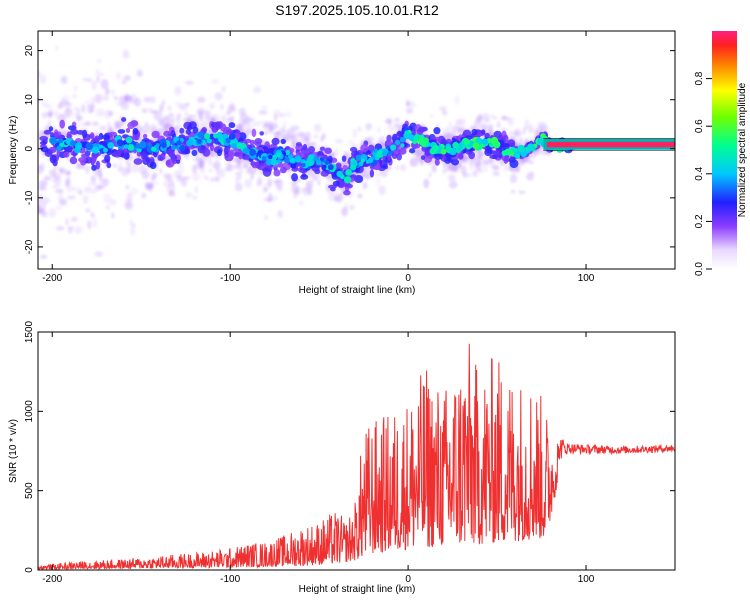  I want to click on colorbar-tick-label: 0.0, so click(699, 269).